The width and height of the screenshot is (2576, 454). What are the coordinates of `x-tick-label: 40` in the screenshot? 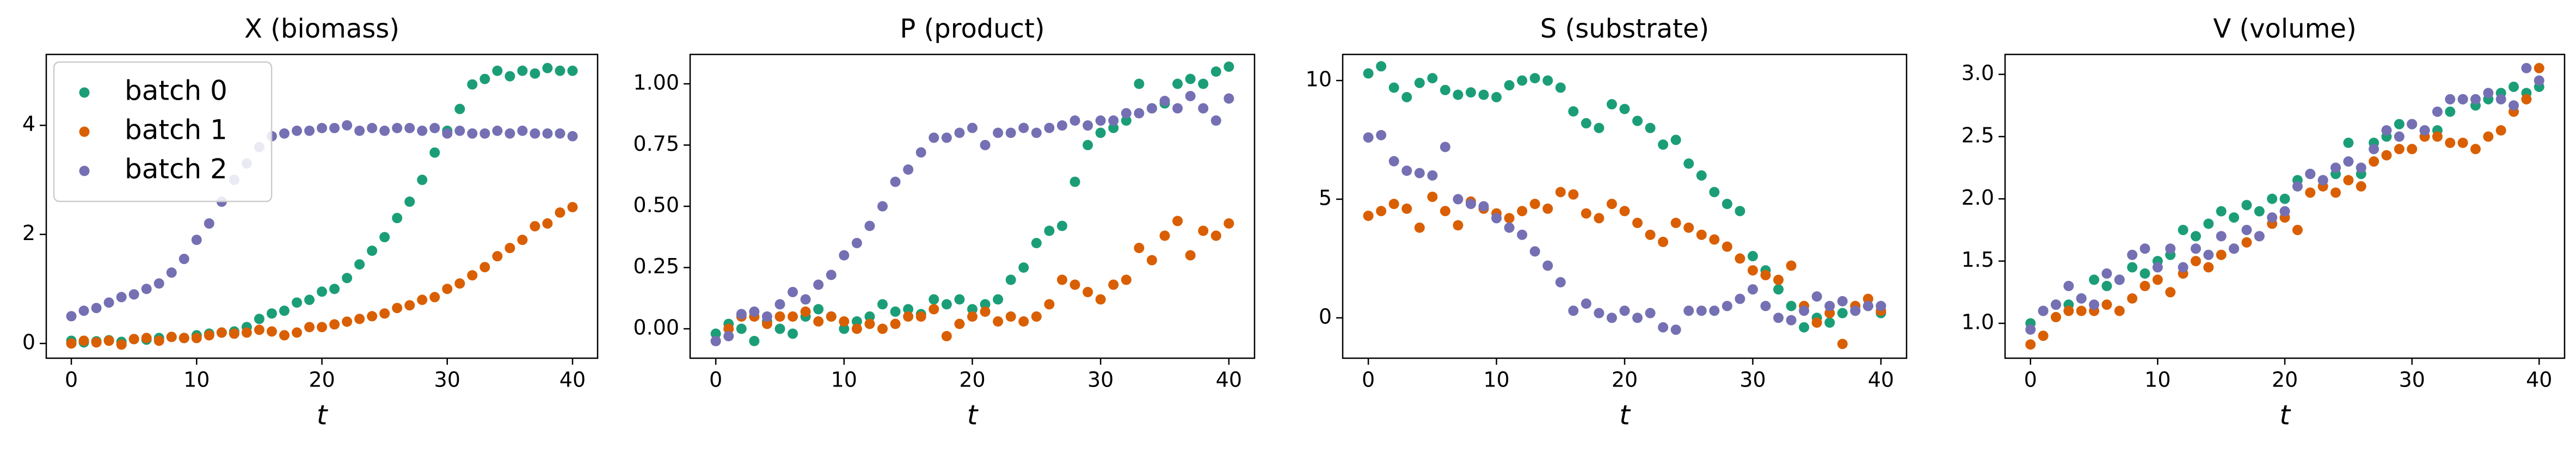 It's located at (1229, 380).